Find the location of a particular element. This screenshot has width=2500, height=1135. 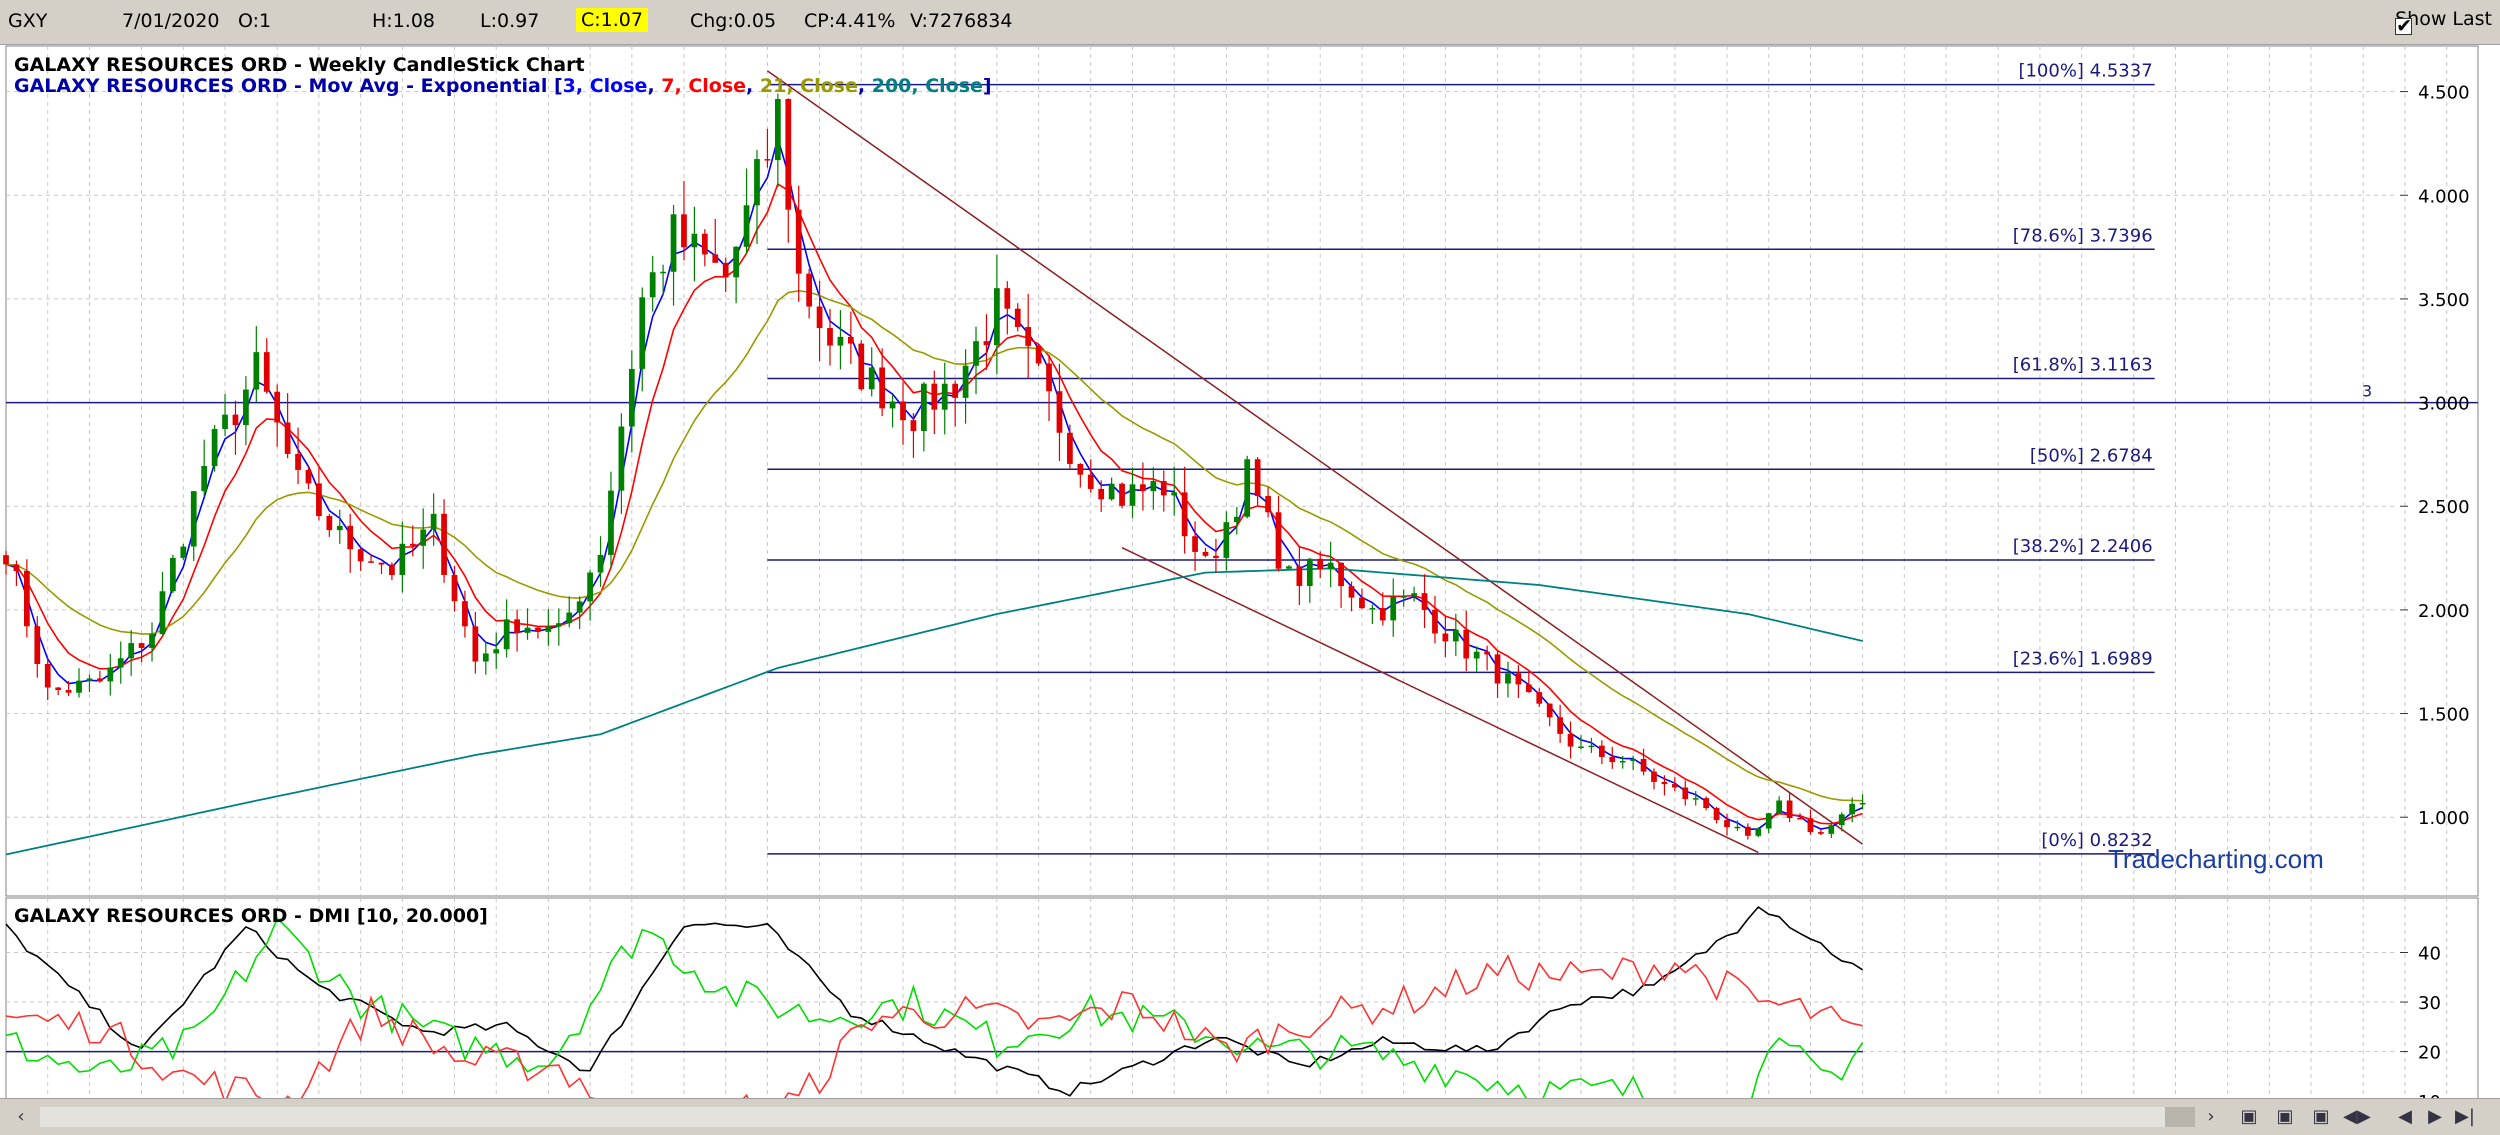

scroll-thumb is located at coordinates (2180, 1117).